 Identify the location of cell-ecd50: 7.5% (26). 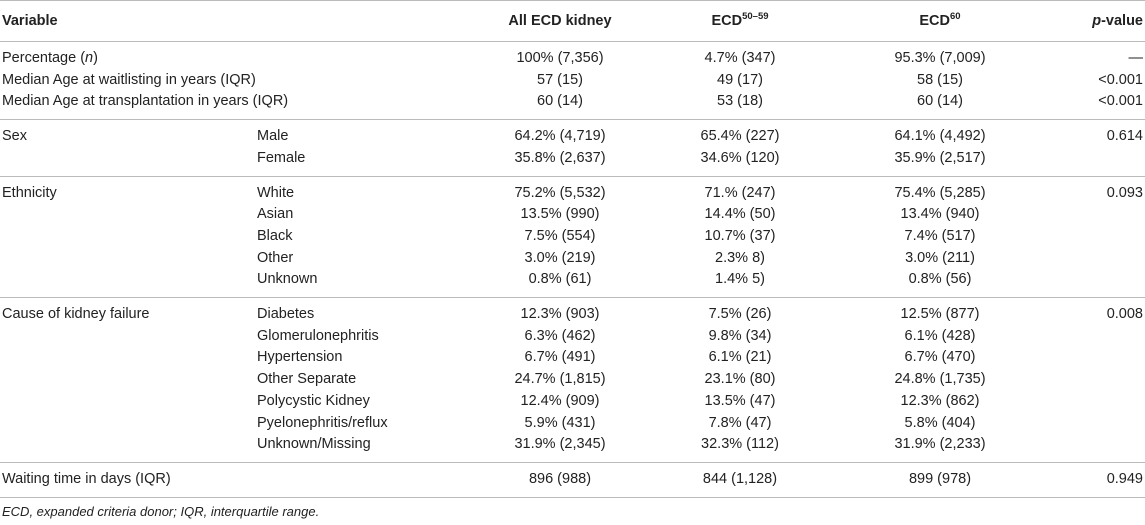
(740, 311).